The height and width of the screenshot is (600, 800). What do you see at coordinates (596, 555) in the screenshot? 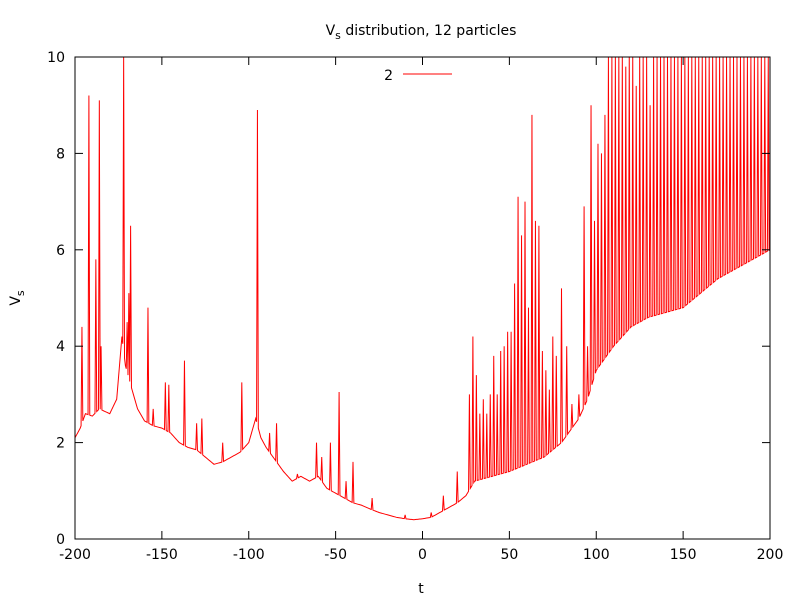
I see `x-tick-label: 100` at bounding box center [596, 555].